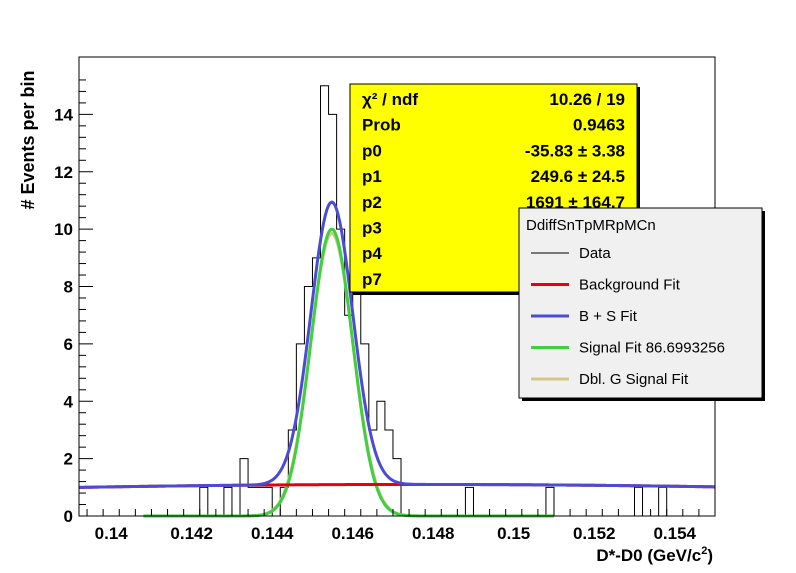 The image size is (796, 573). Describe the element at coordinates (372, 279) in the screenshot. I see `stats-row-label: p7` at that location.